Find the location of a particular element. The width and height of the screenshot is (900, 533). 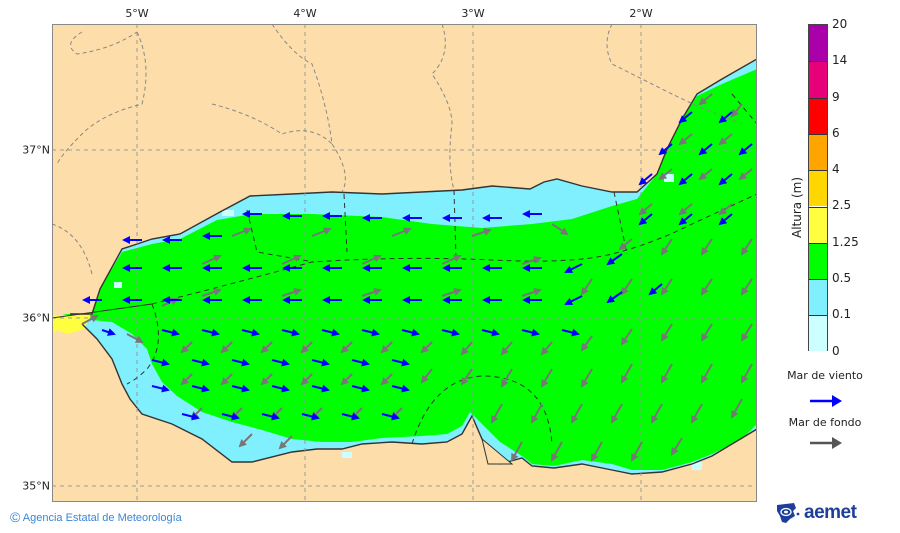

wave-height-colorbar is located at coordinates (818, 187).